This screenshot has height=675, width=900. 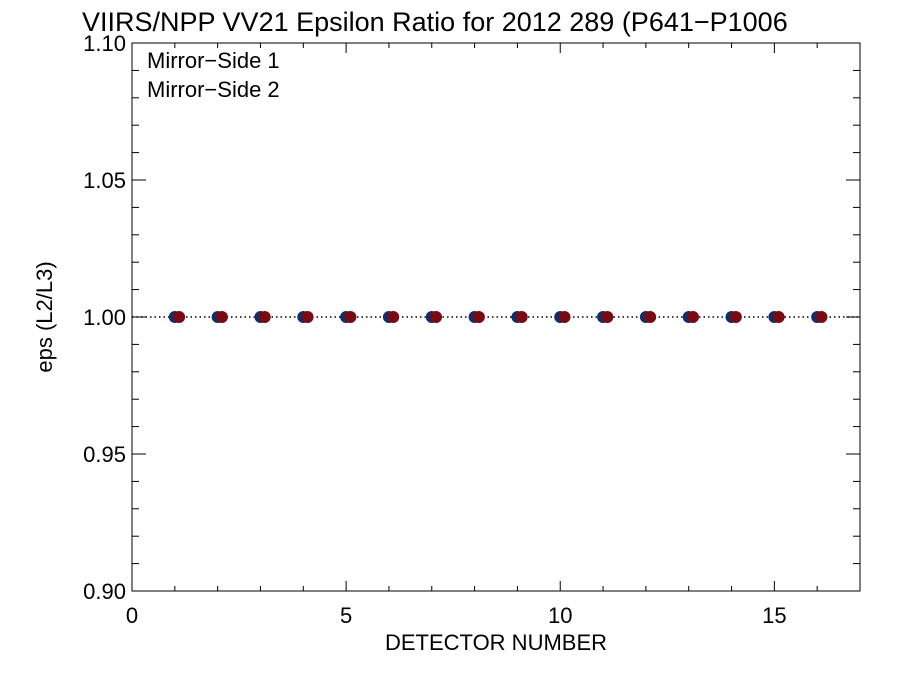 I want to click on x-tick-label: 10, so click(x=560, y=615).